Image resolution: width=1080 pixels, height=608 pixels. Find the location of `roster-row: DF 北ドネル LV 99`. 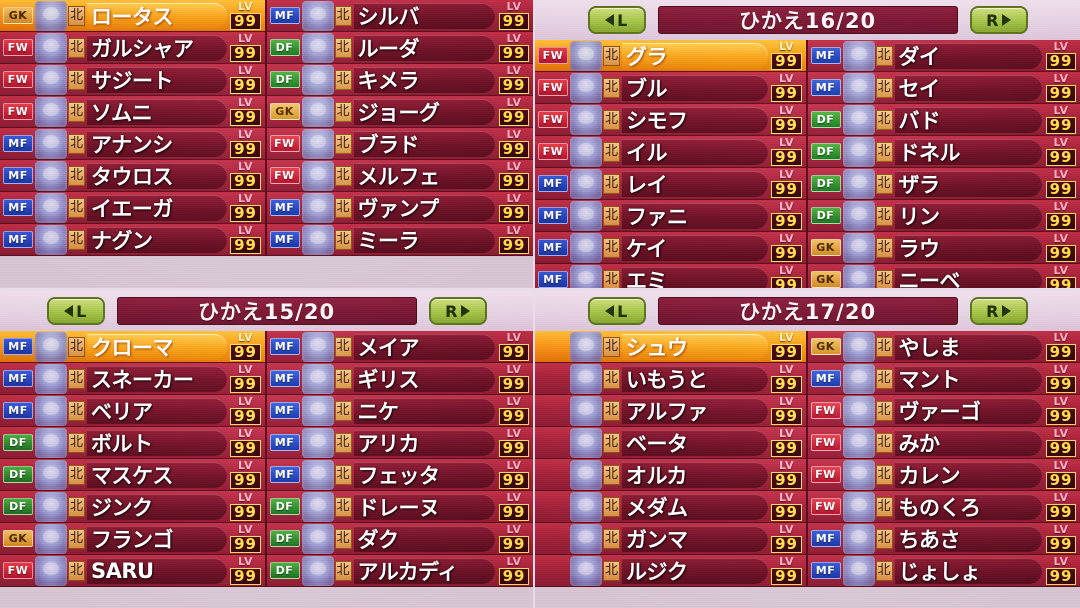

roster-row: DF 北ドネル LV 99 is located at coordinates (943, 152).